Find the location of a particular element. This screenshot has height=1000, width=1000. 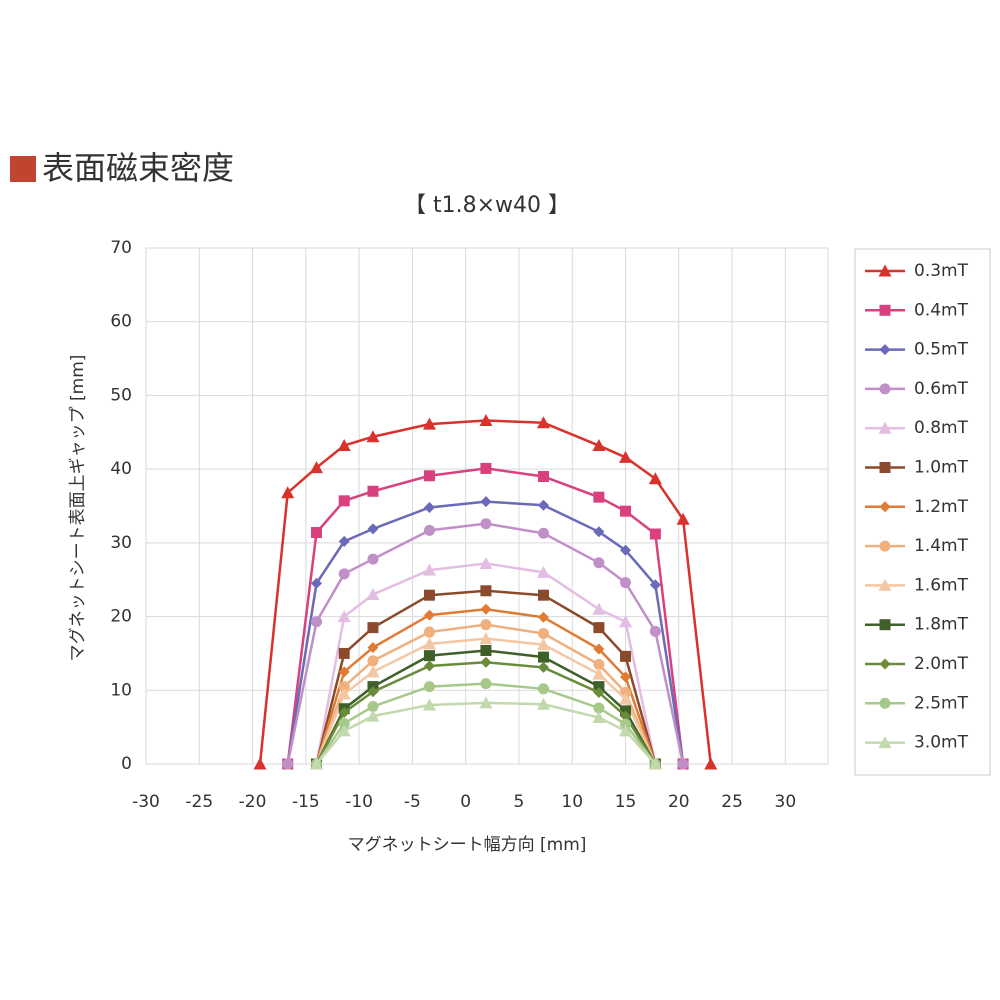

x-tick-label: 0 is located at coordinates (465, 802).